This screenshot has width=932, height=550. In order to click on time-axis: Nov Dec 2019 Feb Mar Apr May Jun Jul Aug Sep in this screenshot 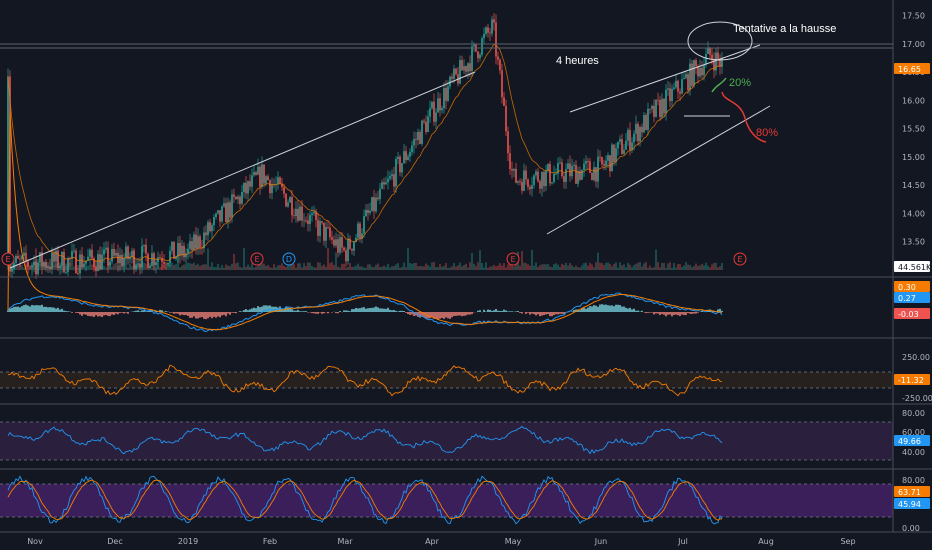, I will do `click(441, 541)`.